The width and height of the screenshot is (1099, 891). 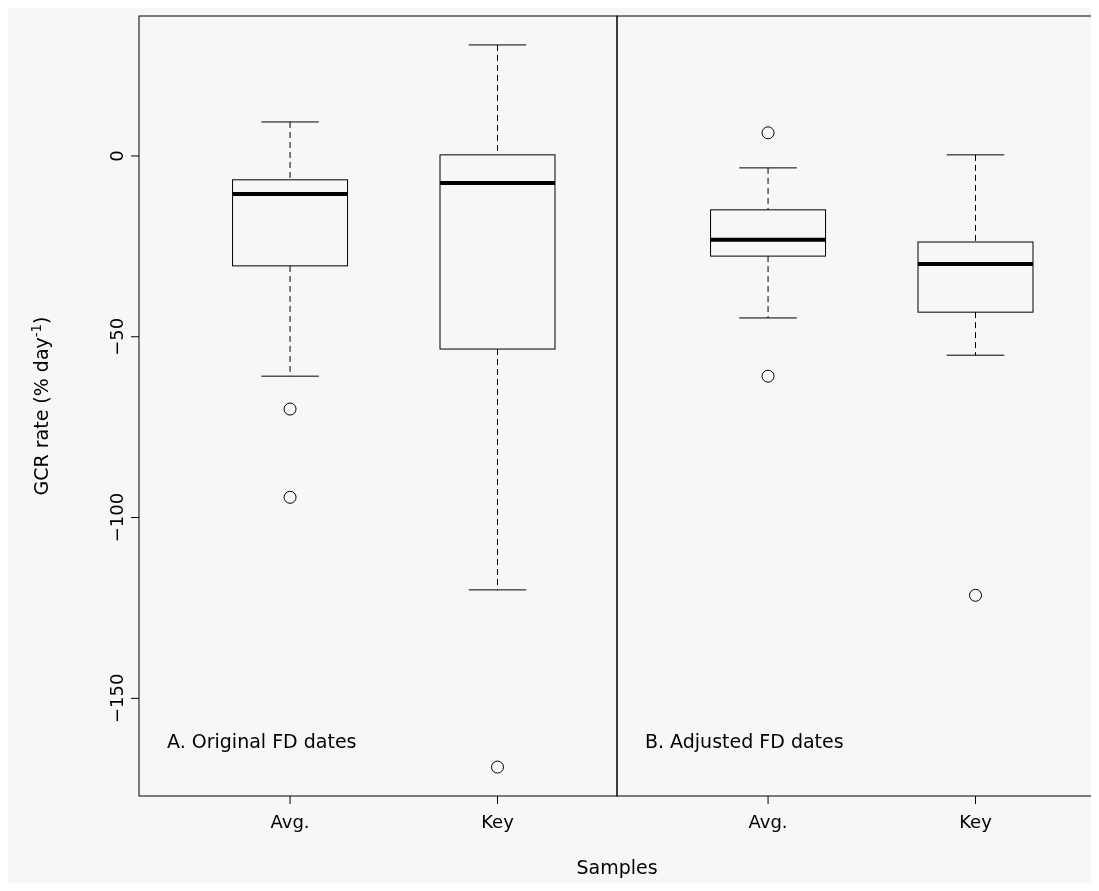 What do you see at coordinates (617, 867) in the screenshot?
I see `x-axis-title: Samples` at bounding box center [617, 867].